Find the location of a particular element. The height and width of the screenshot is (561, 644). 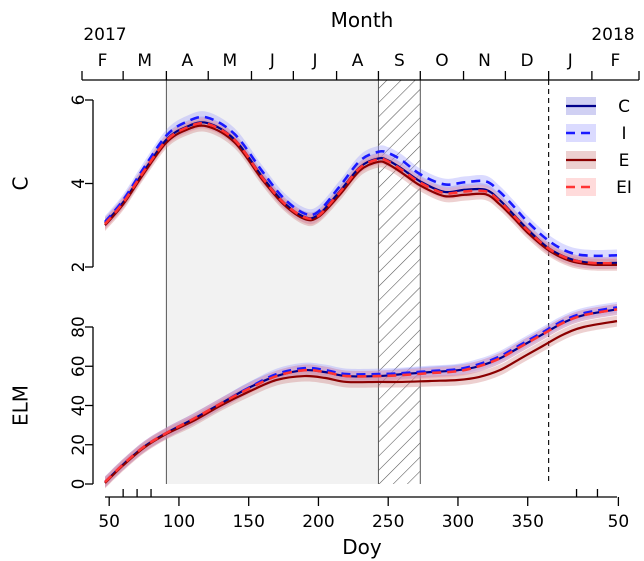

doy-tick-label: 150 is located at coordinates (248, 522).